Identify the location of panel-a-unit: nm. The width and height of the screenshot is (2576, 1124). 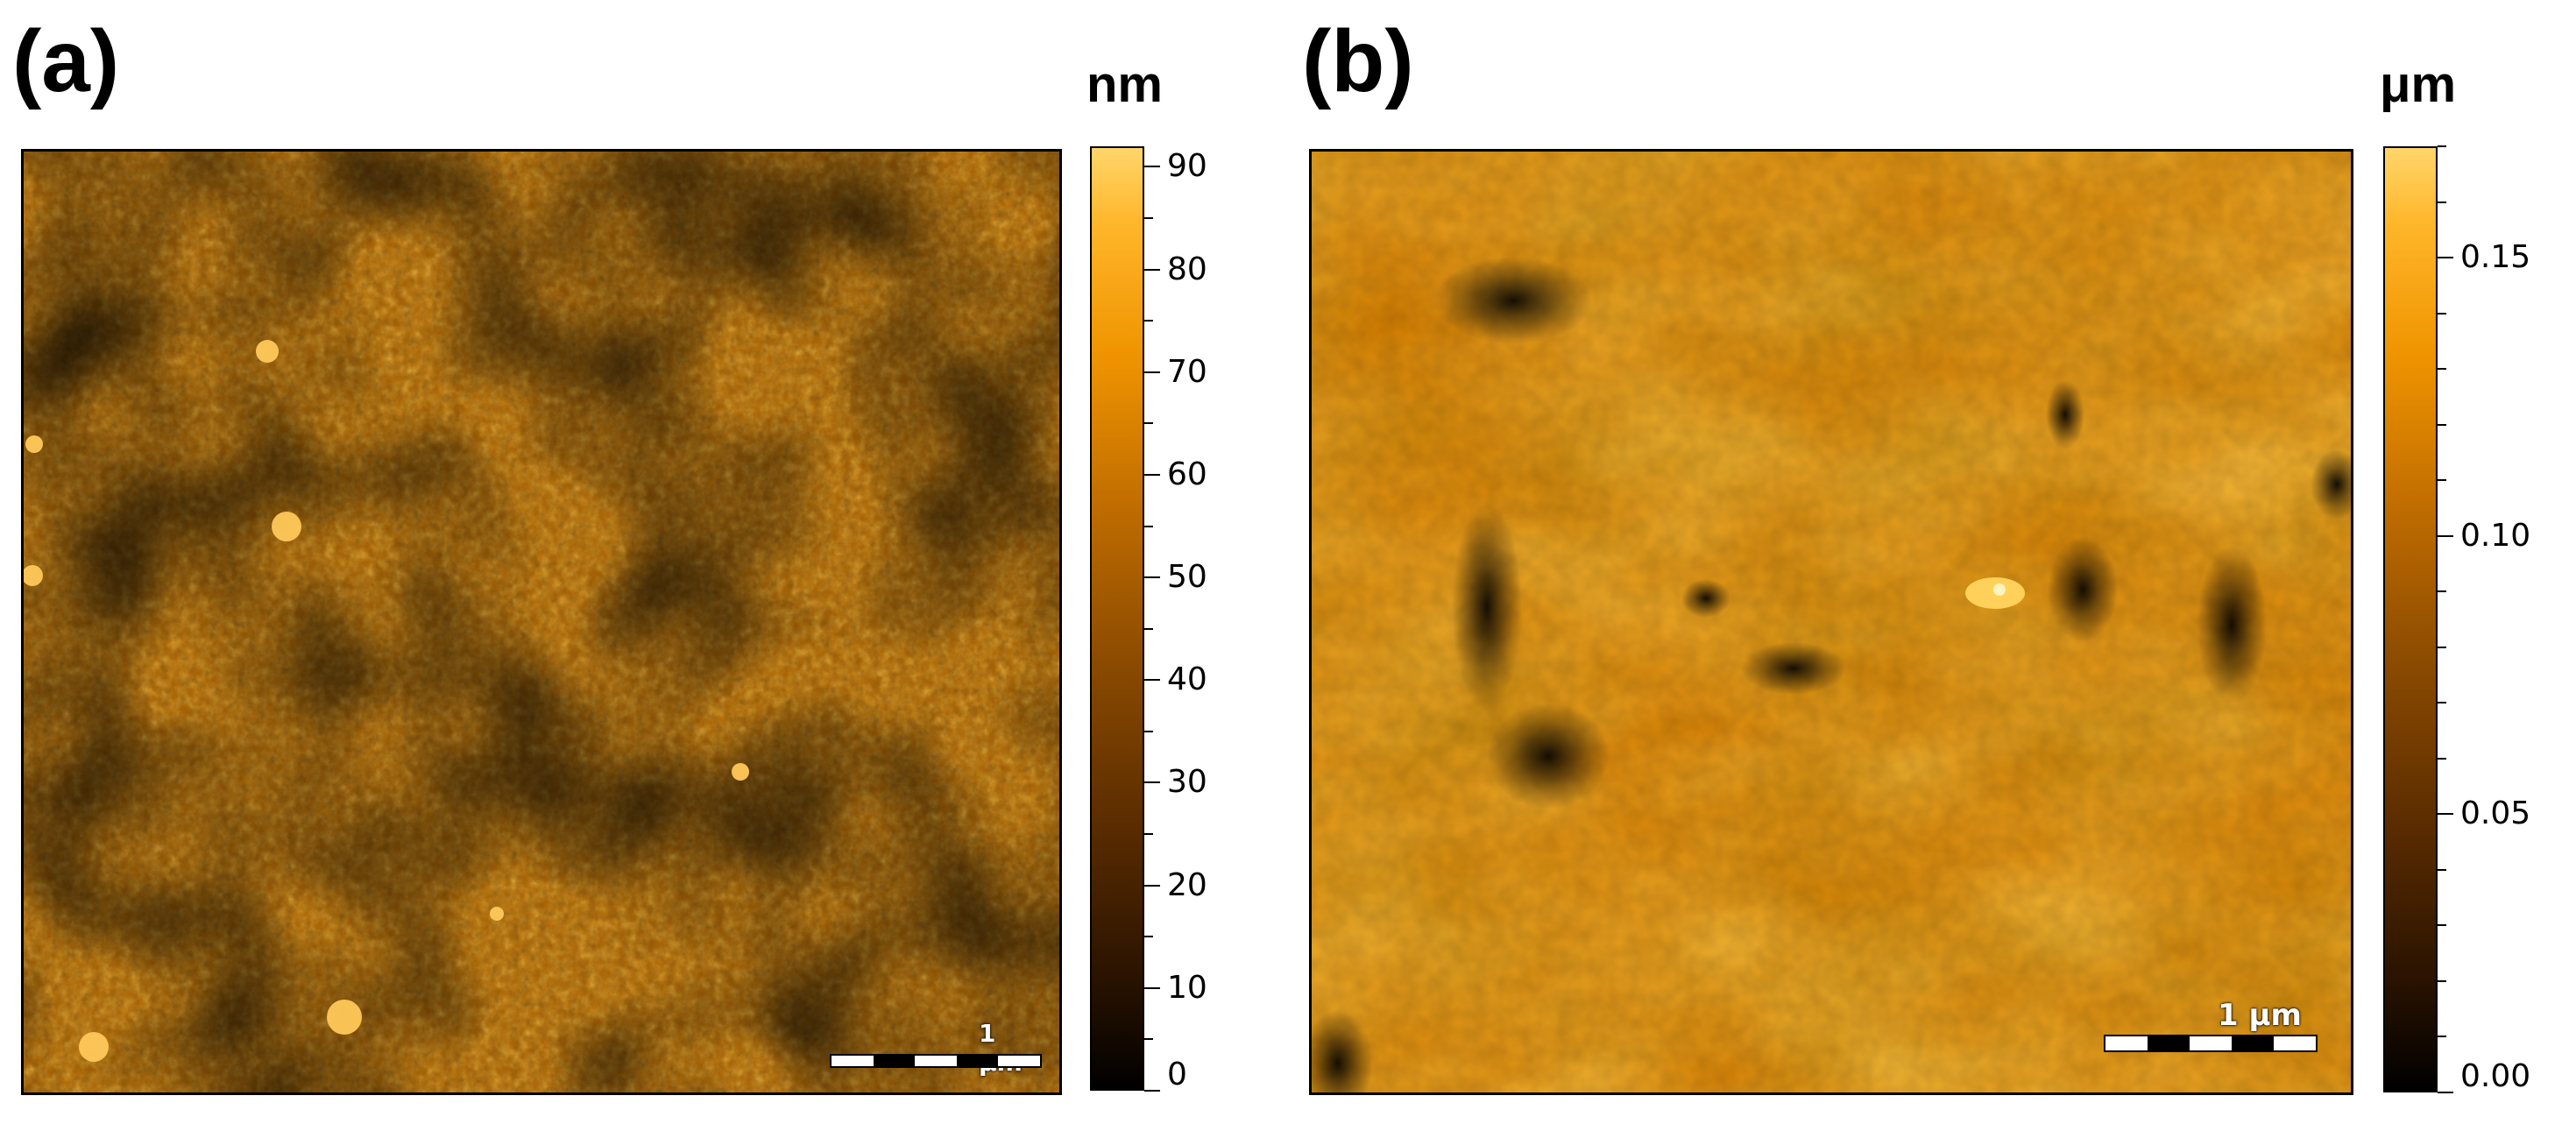
(1124, 85).